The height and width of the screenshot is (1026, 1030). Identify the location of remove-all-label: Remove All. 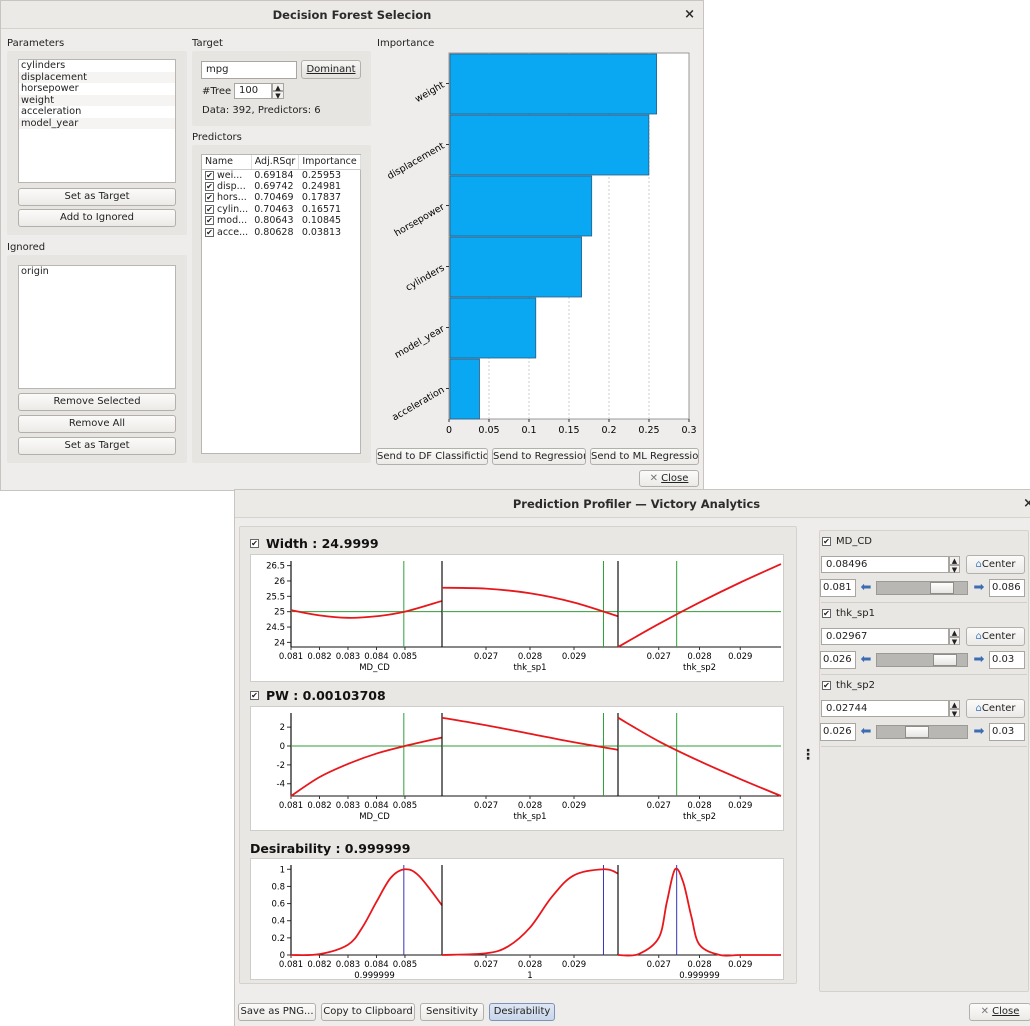
(97, 423).